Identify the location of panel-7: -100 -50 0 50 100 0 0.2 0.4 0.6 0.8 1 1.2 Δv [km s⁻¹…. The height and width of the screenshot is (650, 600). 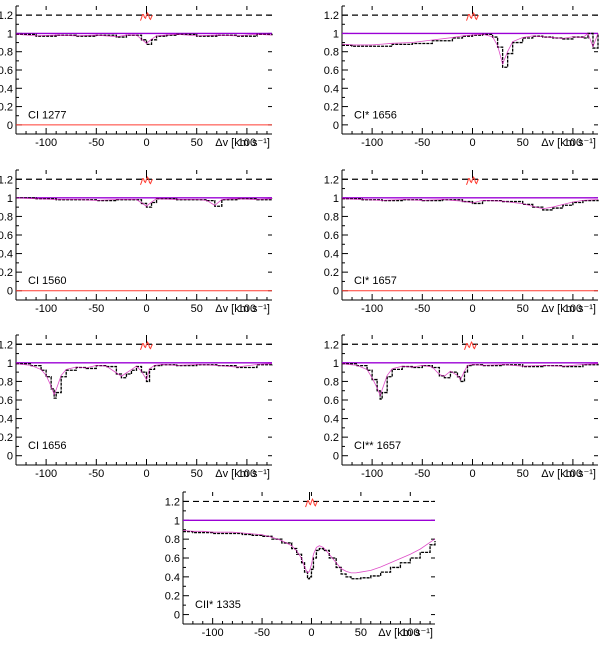
(300, 565).